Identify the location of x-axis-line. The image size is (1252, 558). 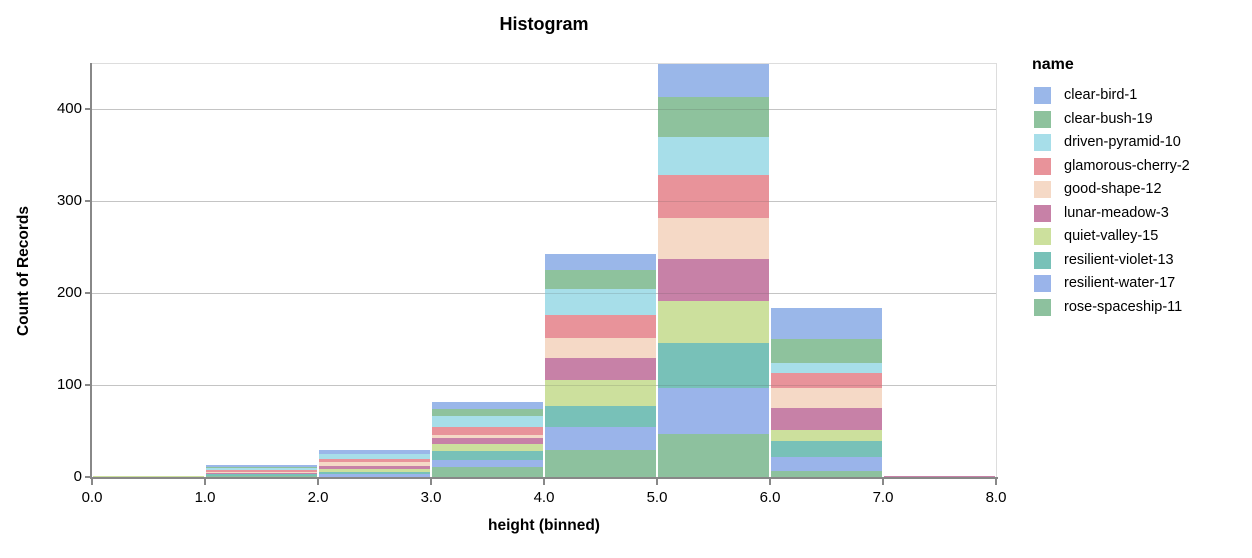
(544, 478).